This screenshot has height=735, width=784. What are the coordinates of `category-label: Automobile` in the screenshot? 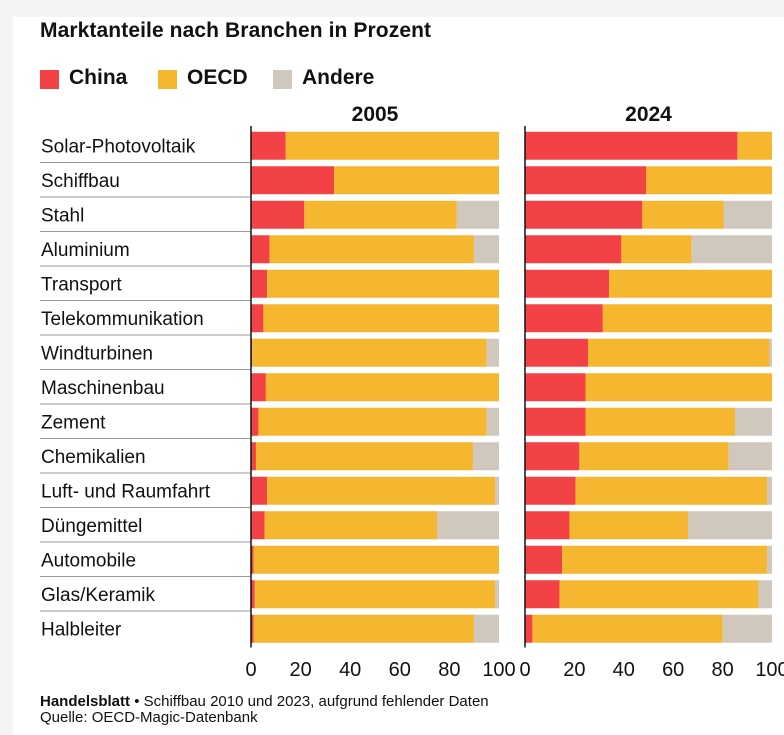 It's located at (88, 560).